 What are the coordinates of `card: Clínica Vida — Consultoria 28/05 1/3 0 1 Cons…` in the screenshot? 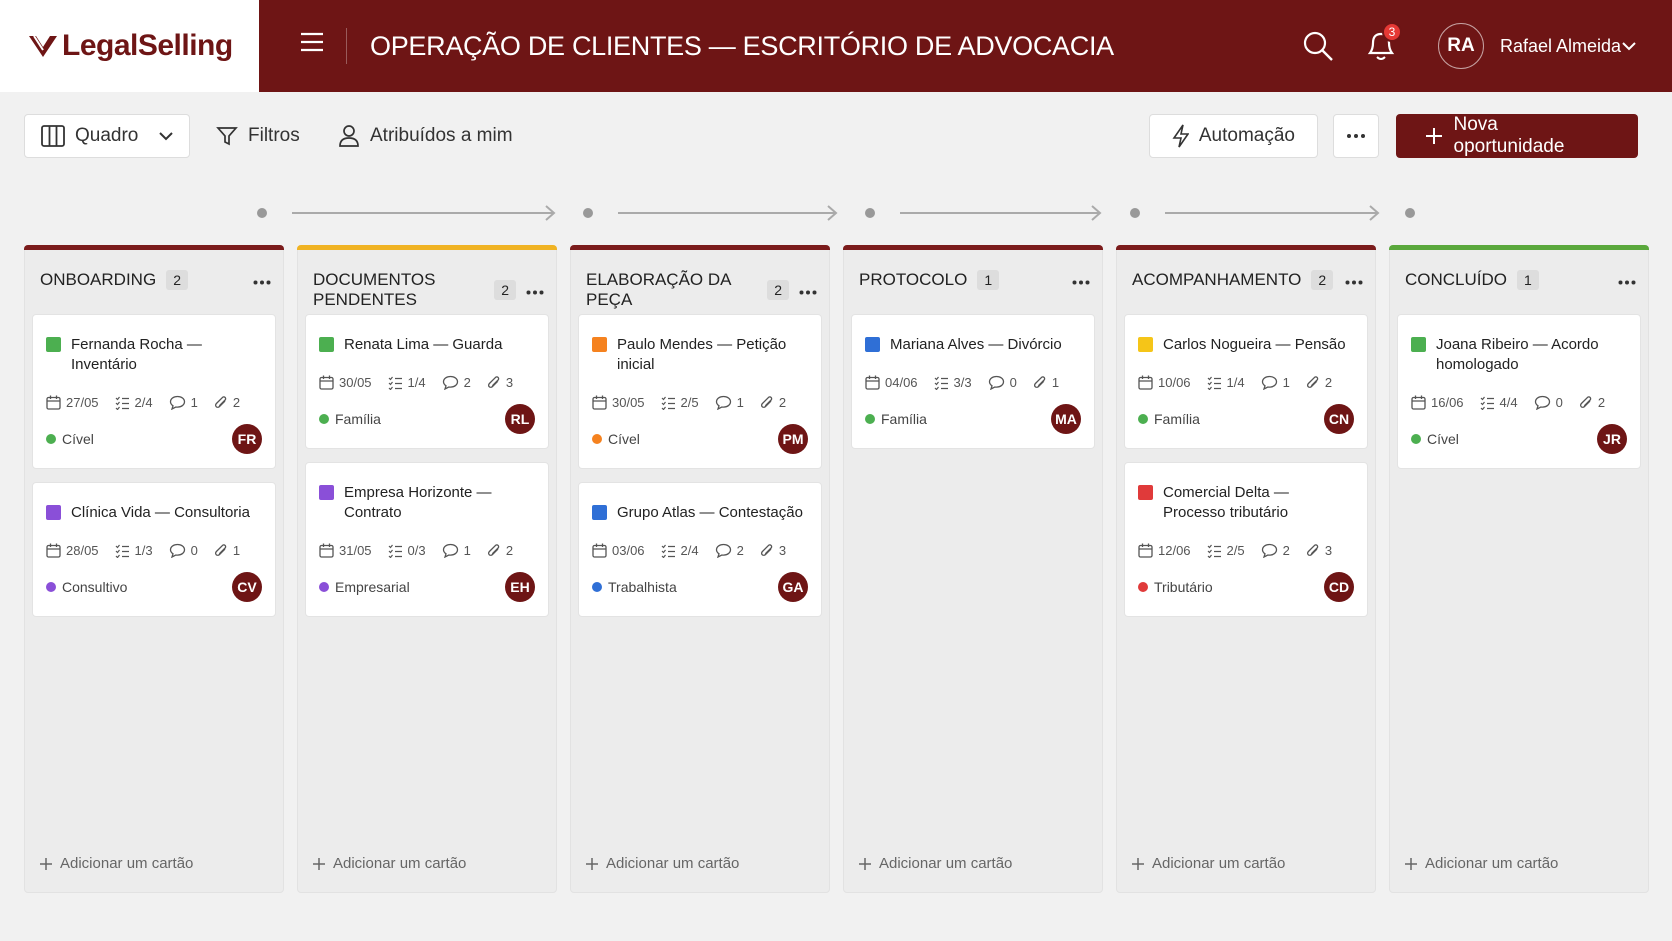 It's located at (154, 549).